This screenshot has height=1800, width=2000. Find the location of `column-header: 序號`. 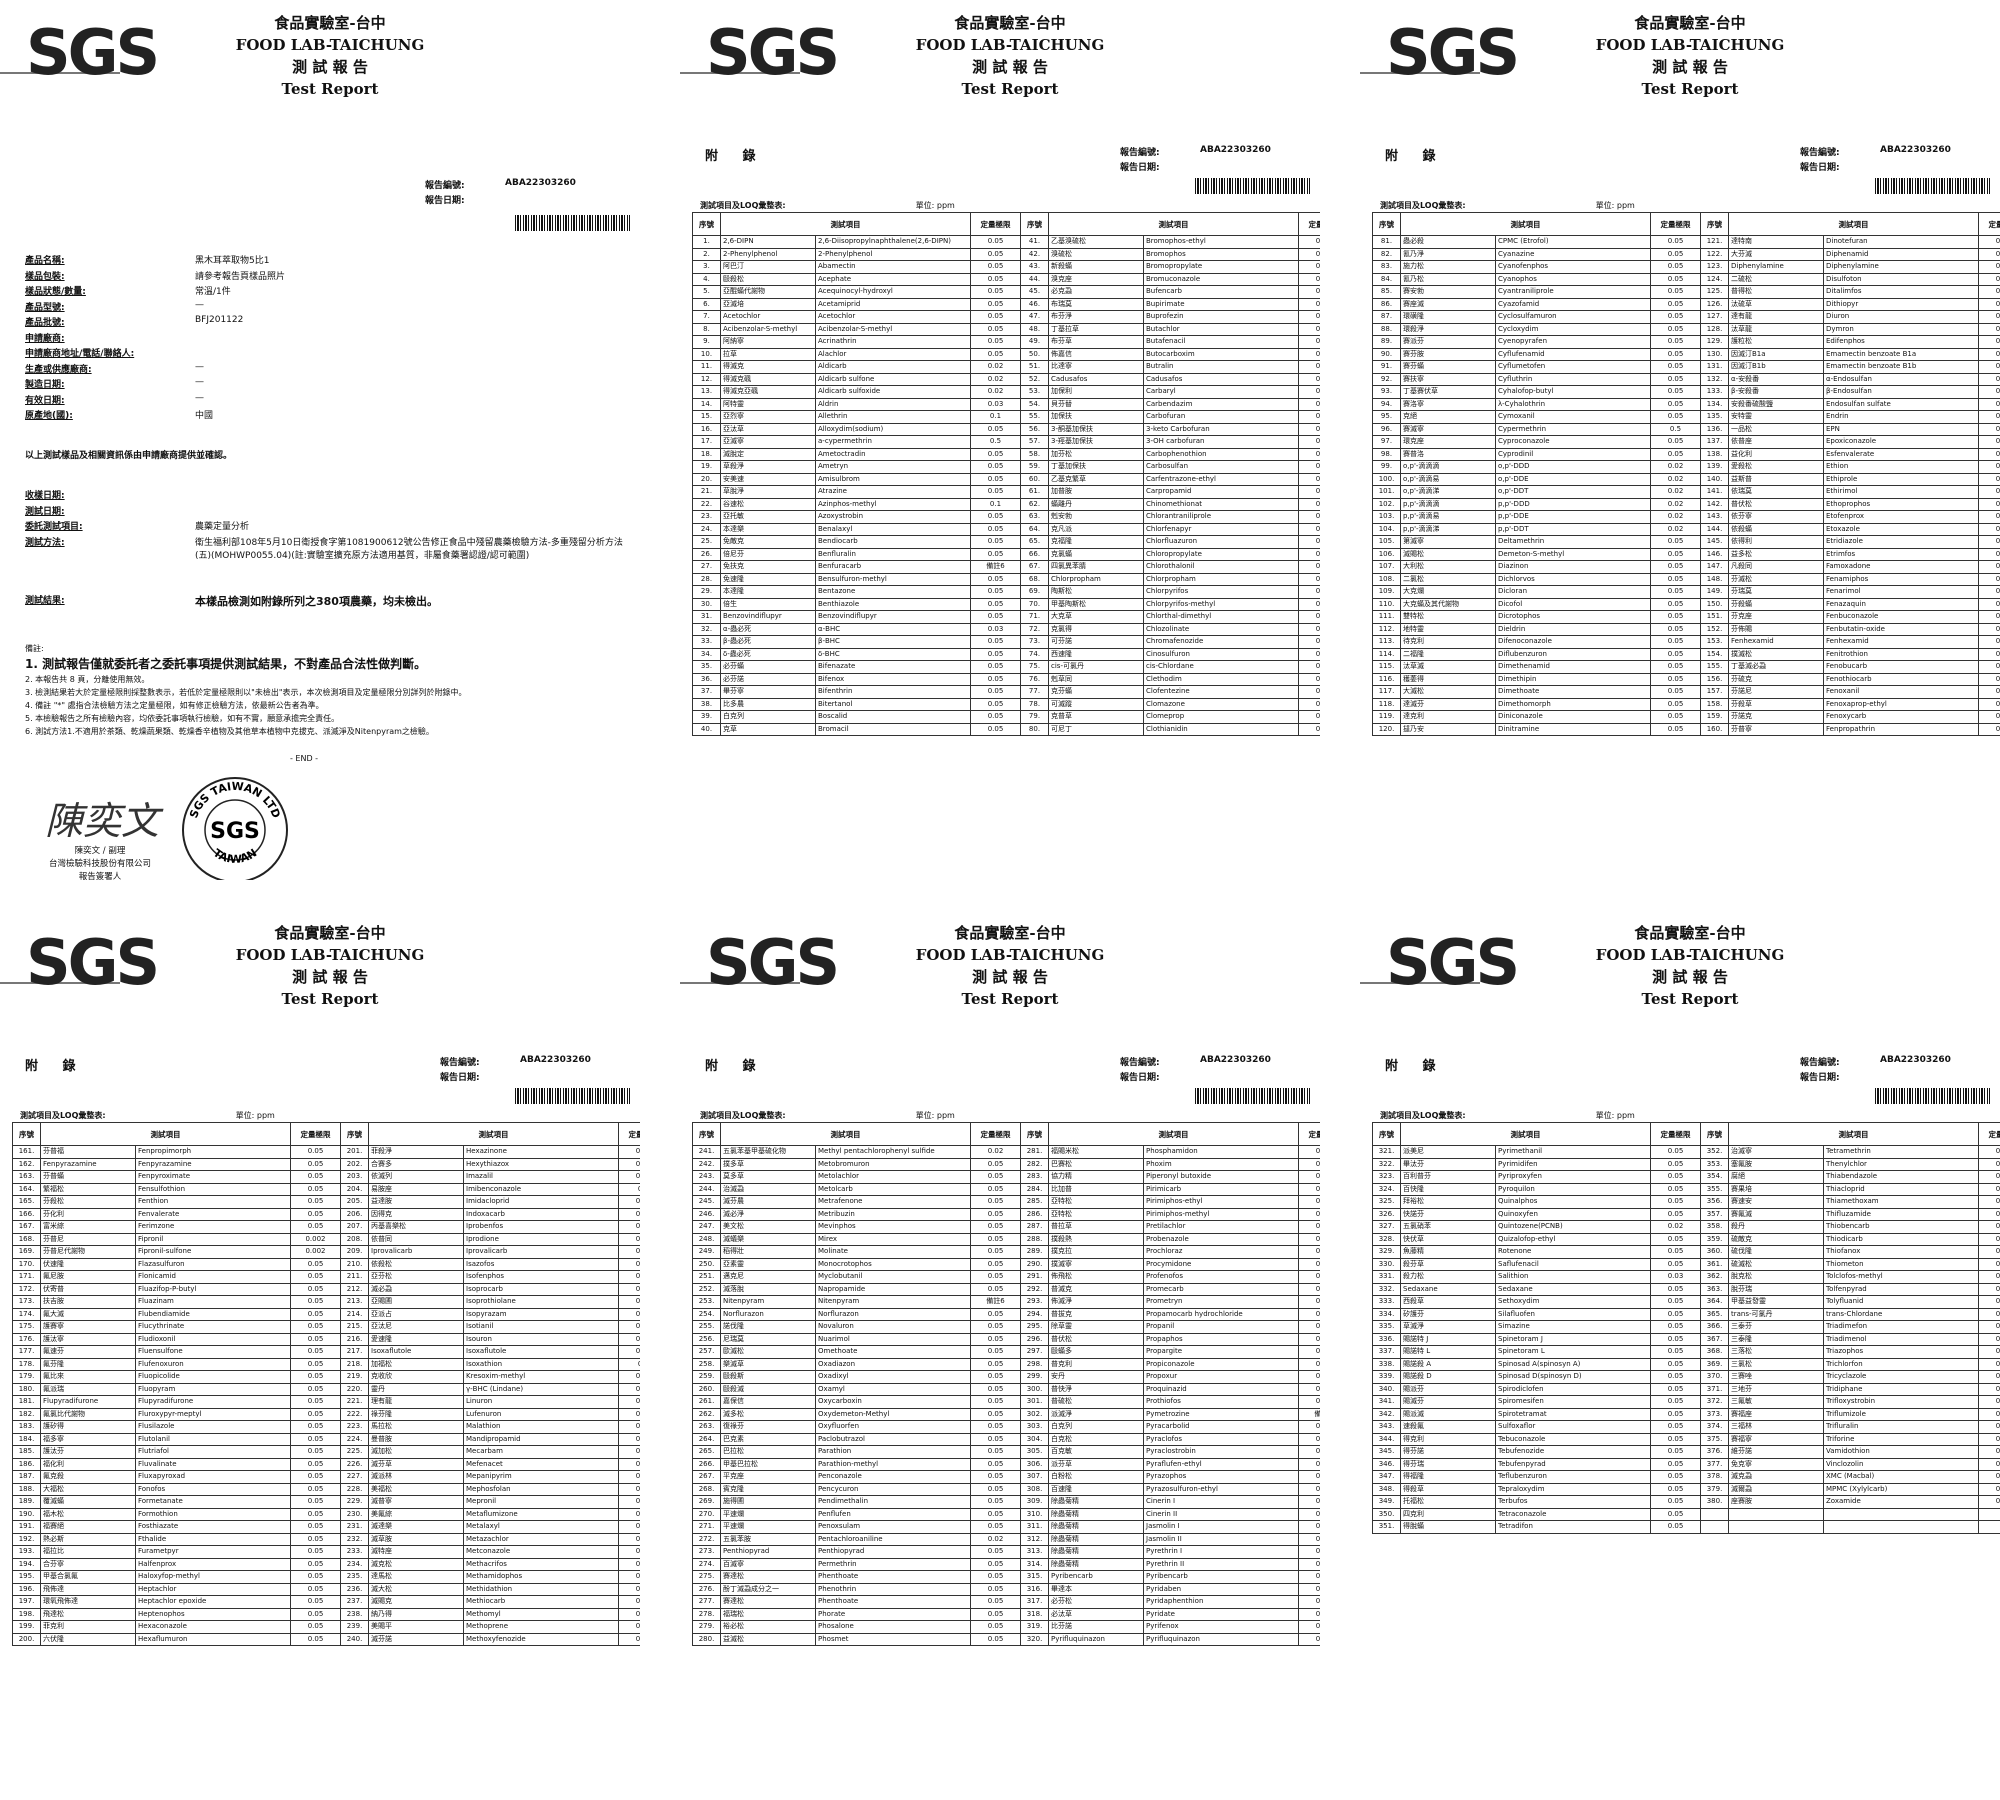

column-header: 序號 is located at coordinates (706, 1134).